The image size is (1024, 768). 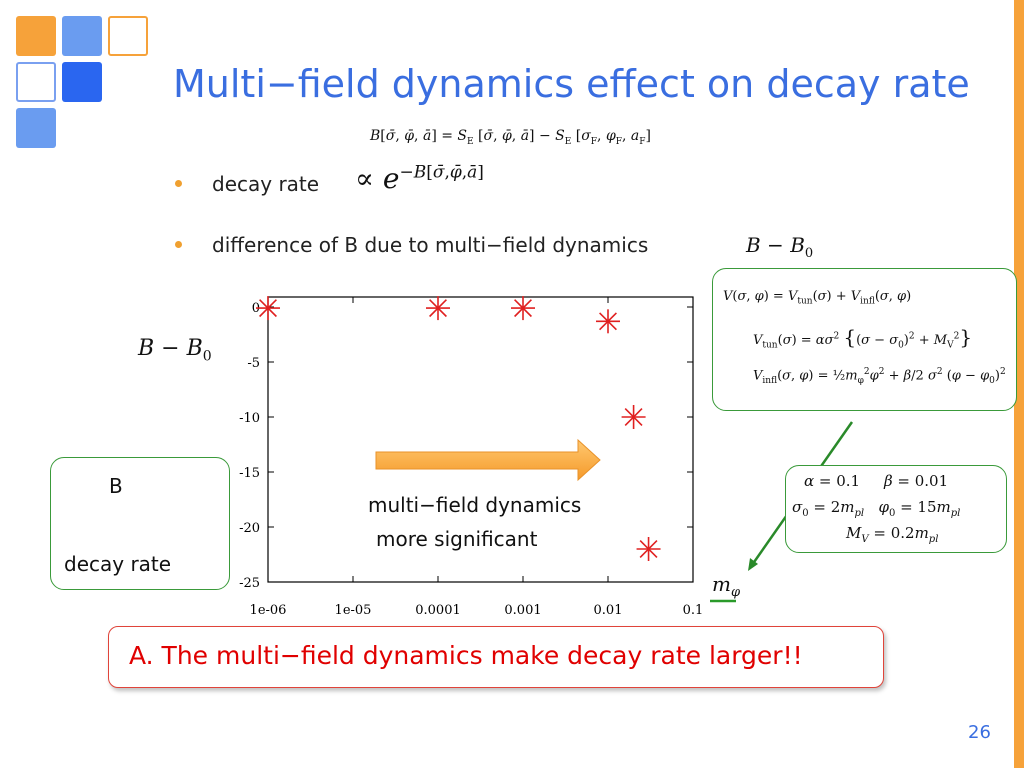 What do you see at coordinates (36, 128) in the screenshot?
I see `logo-square-blue-lower` at bounding box center [36, 128].